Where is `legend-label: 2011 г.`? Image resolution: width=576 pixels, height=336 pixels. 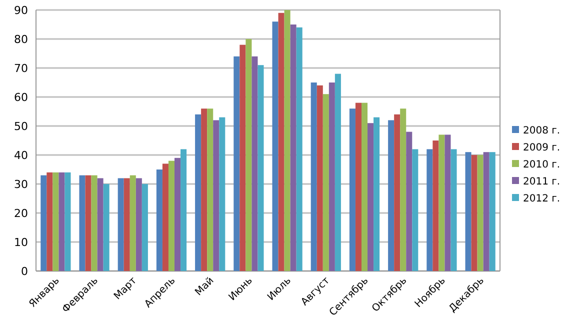 legend-label: 2011 г. is located at coordinates (541, 182).